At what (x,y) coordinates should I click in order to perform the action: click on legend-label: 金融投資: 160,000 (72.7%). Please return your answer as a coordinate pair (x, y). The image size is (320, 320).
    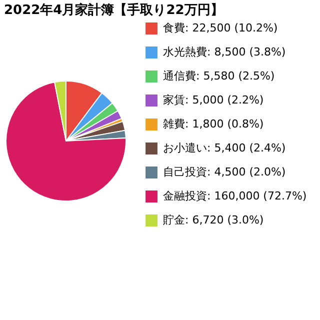
    Looking at the image, I should click on (235, 196).